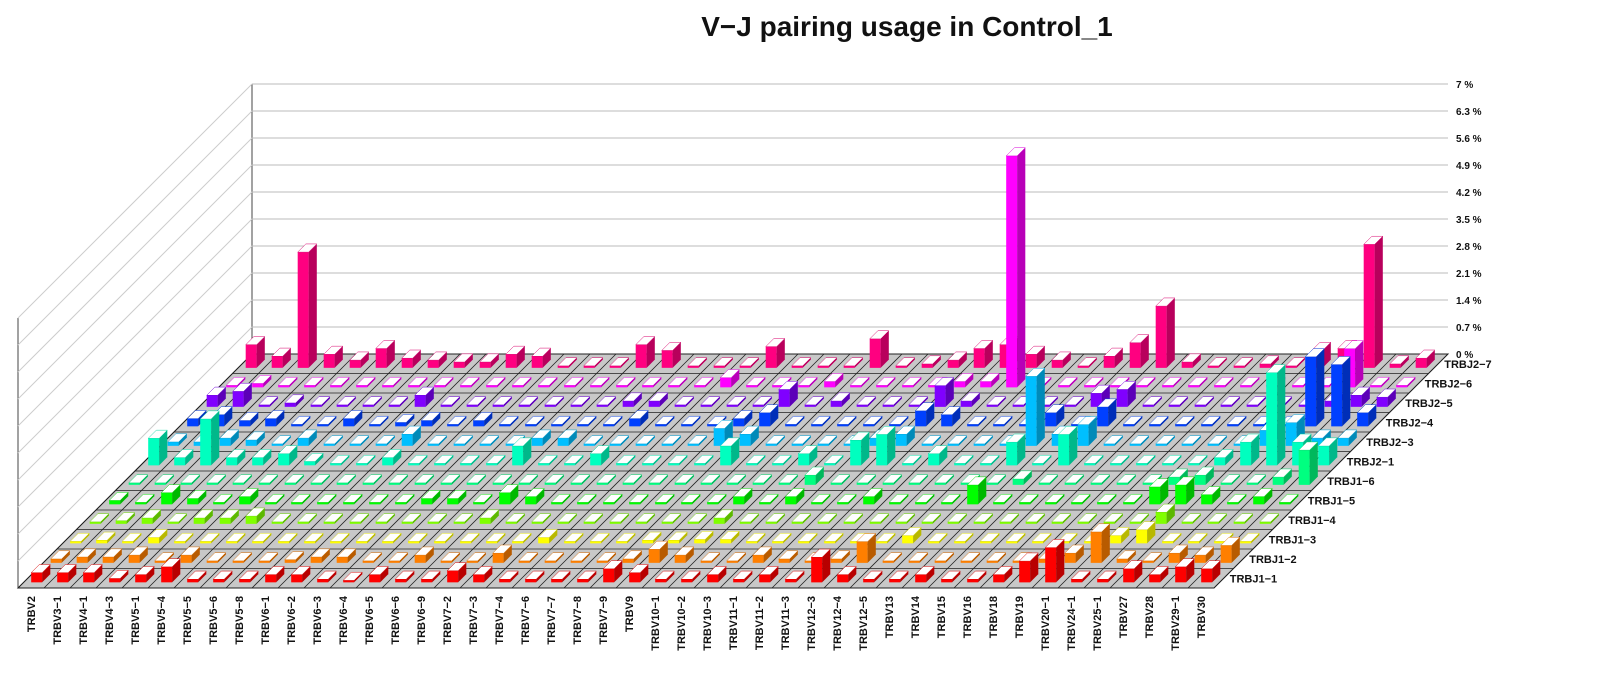 The image size is (1608, 679). What do you see at coordinates (749, 435) in the screenshot?
I see `bar-TRBV7−9-TRBJ2−3` at bounding box center [749, 435].